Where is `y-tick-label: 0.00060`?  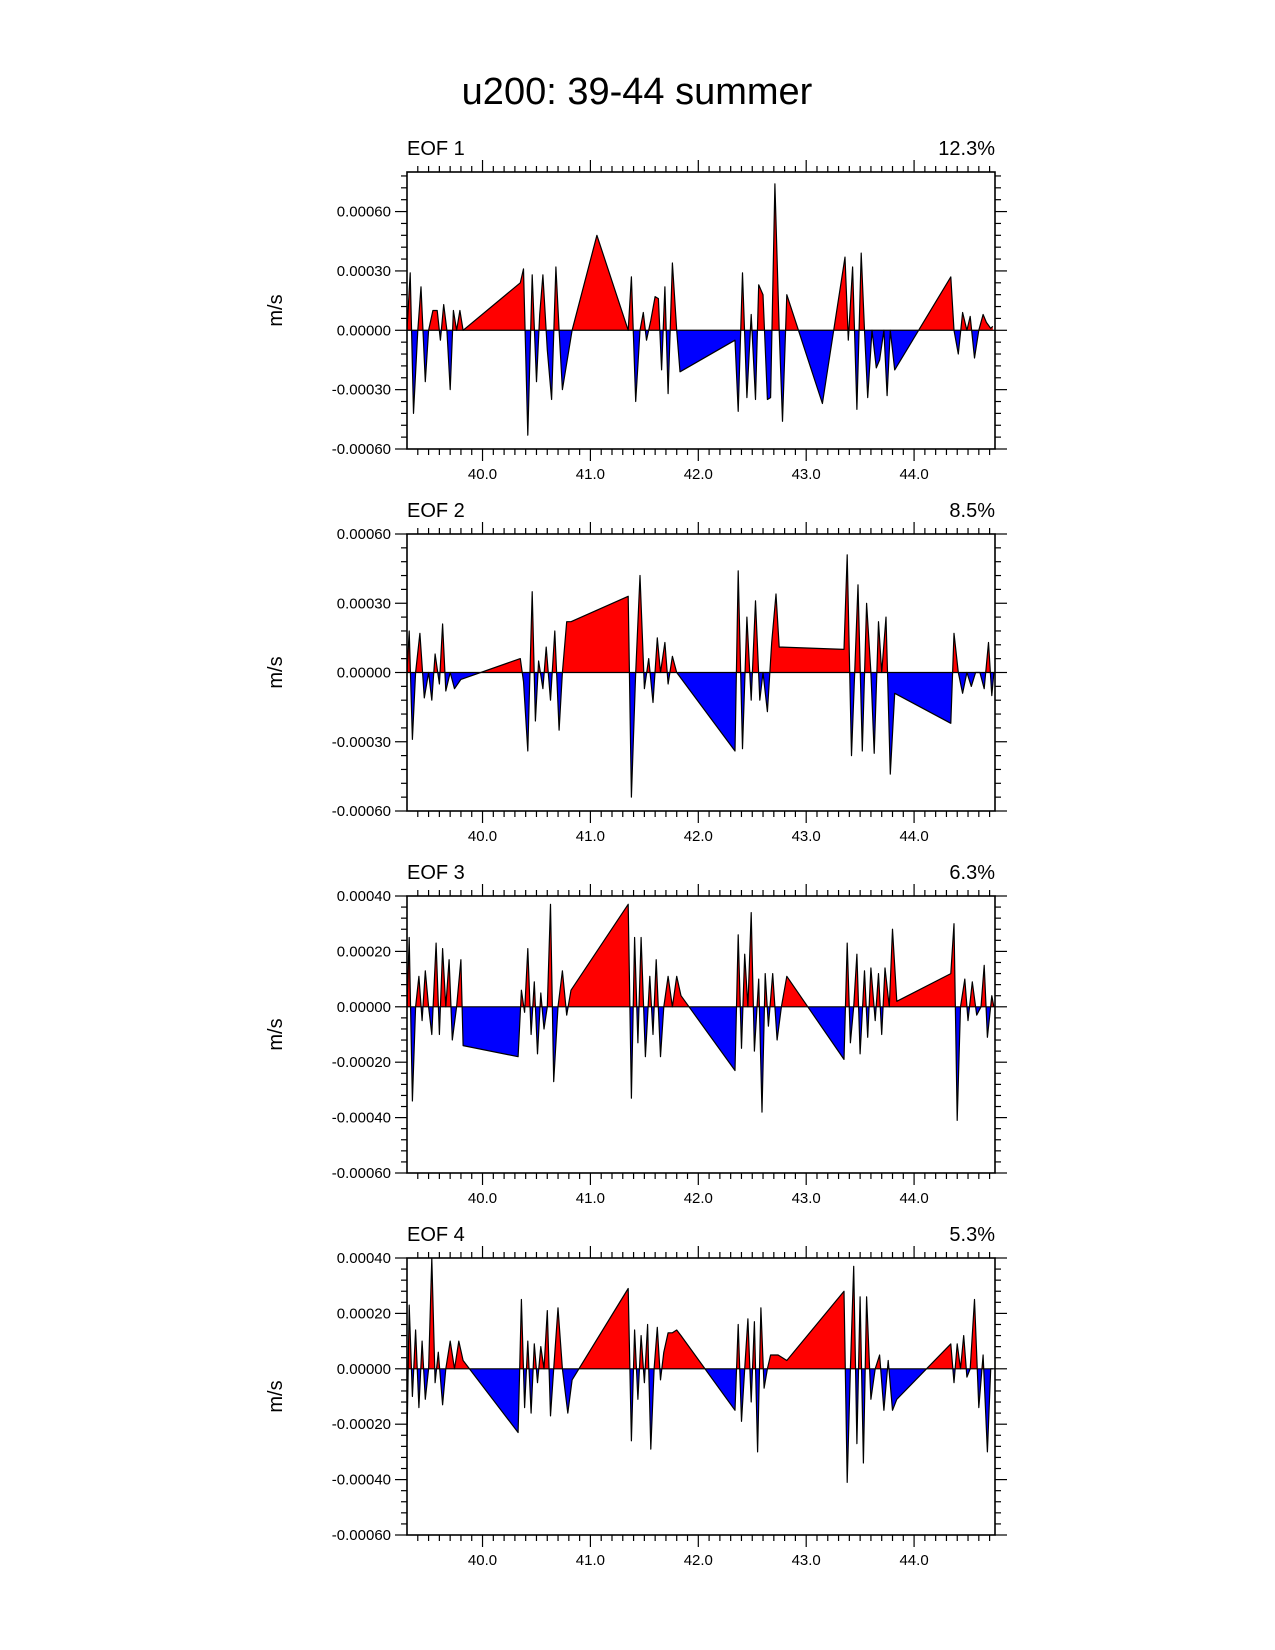
y-tick-label: 0.00060 is located at coordinates (364, 212).